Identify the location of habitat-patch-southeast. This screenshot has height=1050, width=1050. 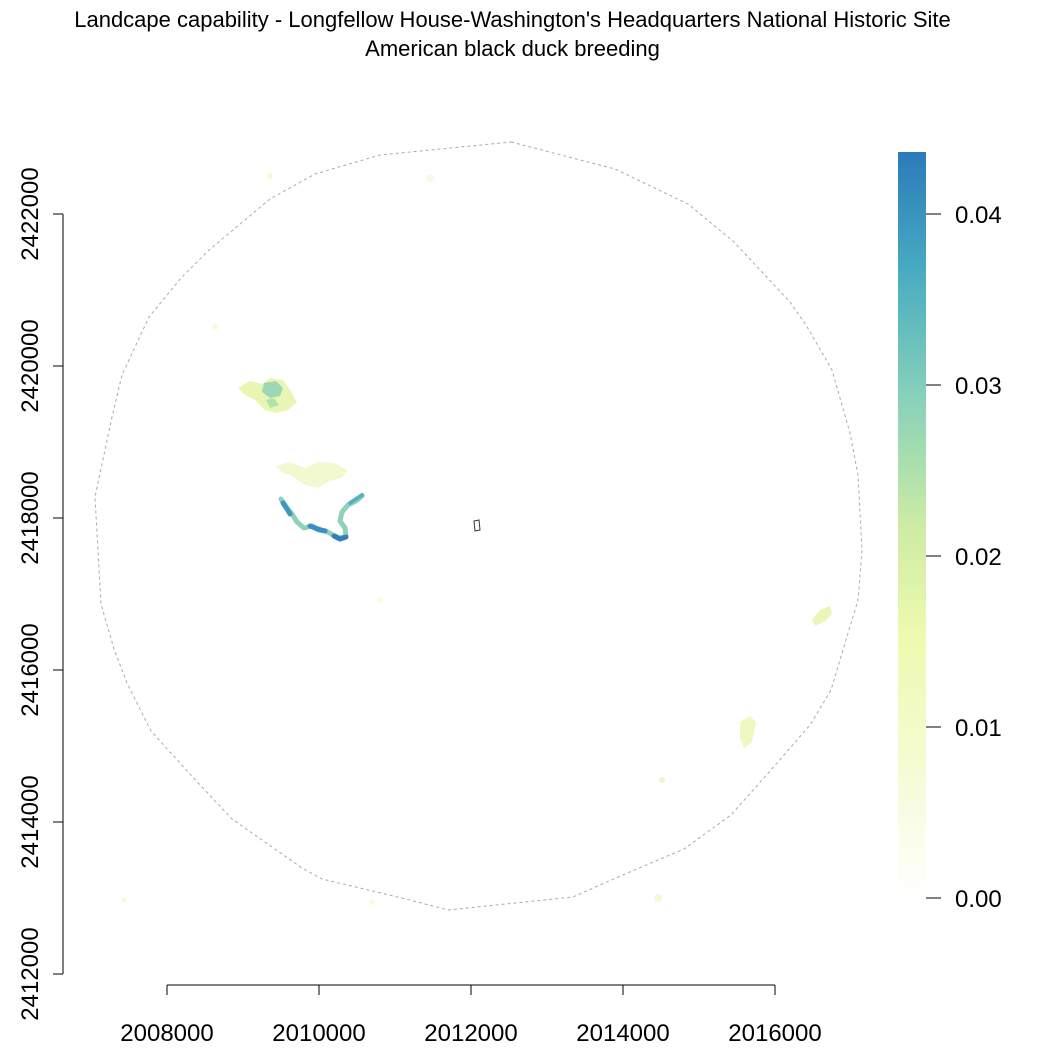
(748, 732).